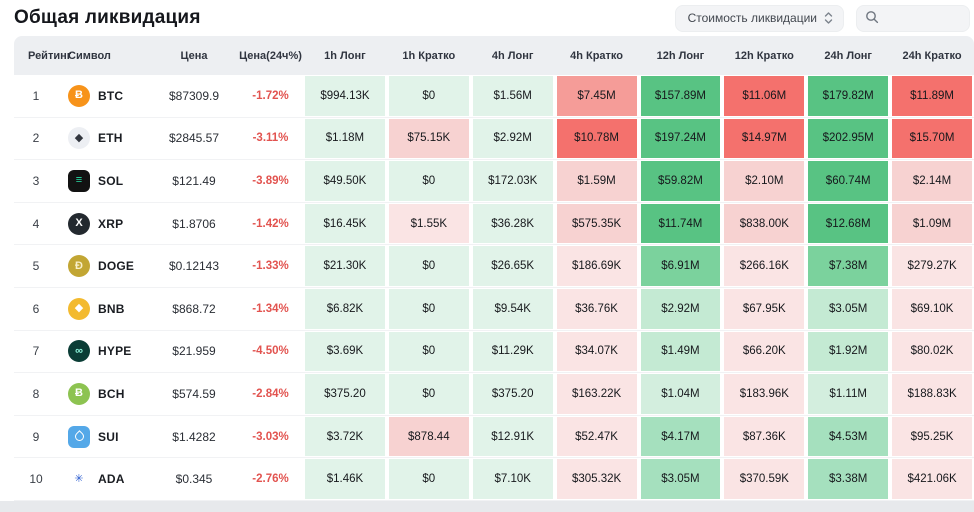 The image size is (974, 512). I want to click on symbol-cell: SUI, so click(104, 437).